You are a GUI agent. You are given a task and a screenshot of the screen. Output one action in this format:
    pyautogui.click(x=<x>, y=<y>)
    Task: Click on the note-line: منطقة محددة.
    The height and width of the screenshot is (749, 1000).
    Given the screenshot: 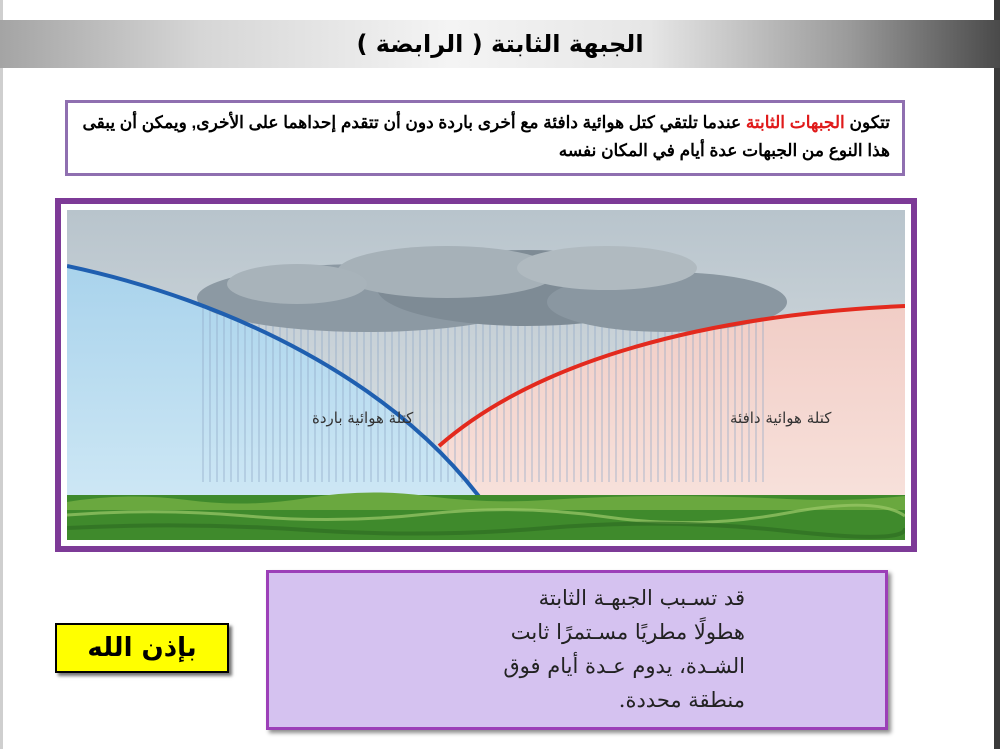 What is the action you would take?
    pyautogui.click(x=681, y=700)
    